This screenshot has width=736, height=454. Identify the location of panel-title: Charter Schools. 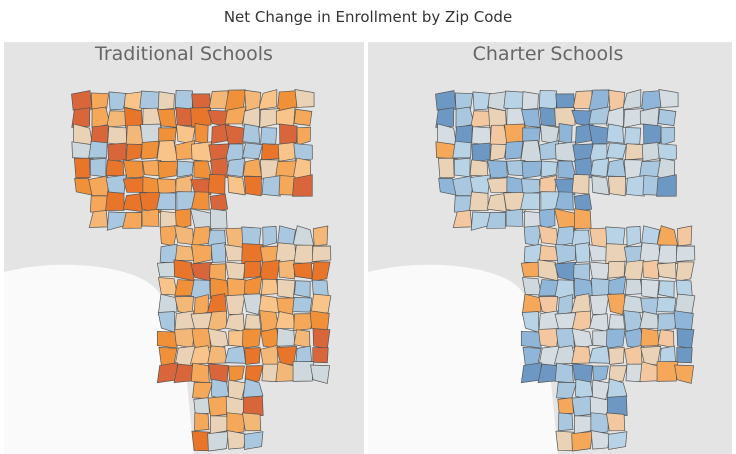
(548, 54).